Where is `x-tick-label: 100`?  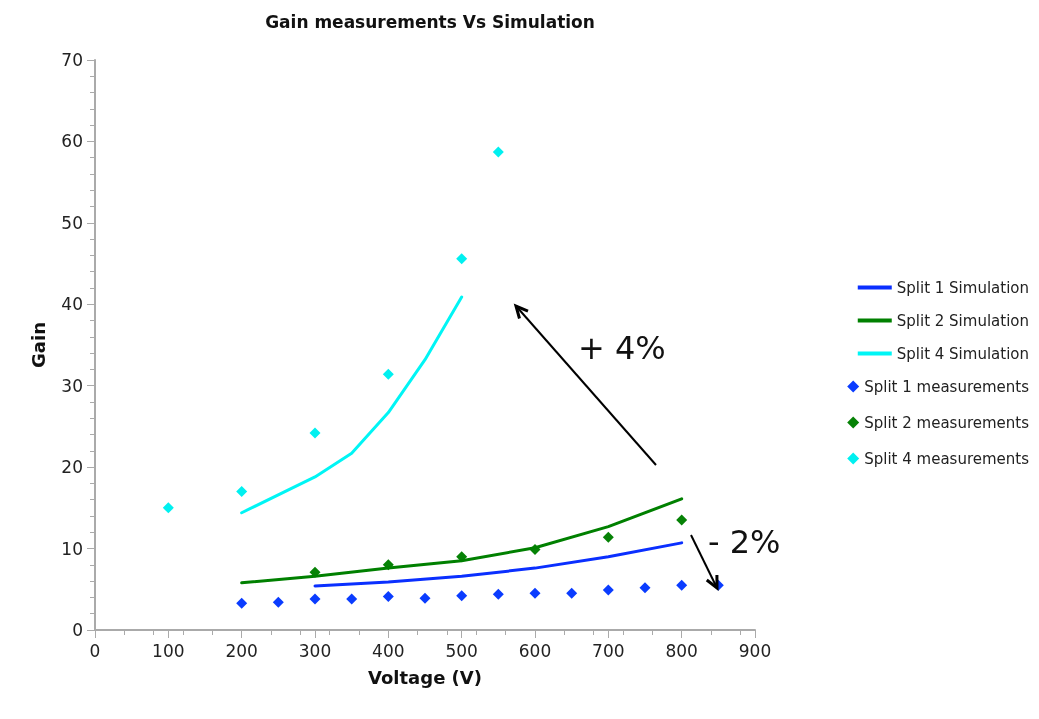 x-tick-label: 100 is located at coordinates (168, 650).